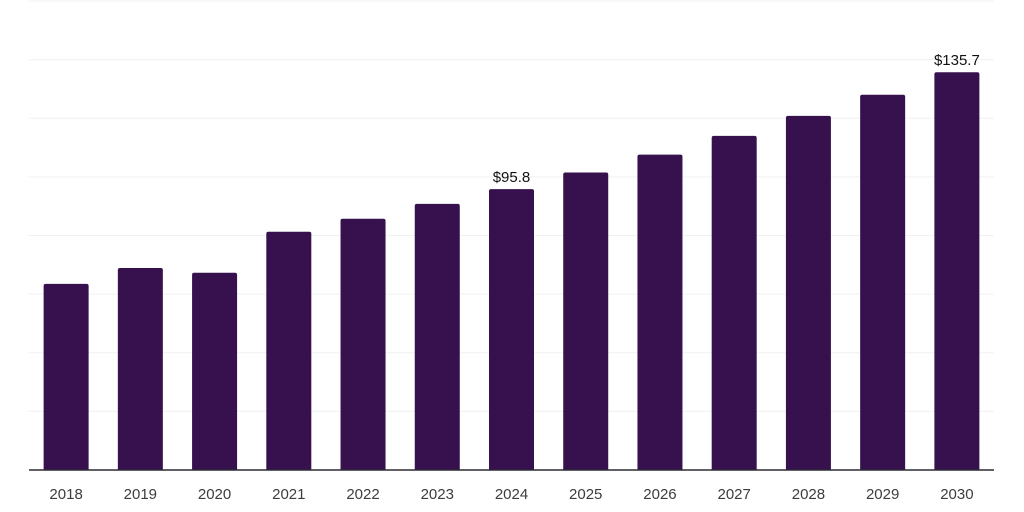 The width and height of the screenshot is (1024, 512). What do you see at coordinates (734, 494) in the screenshot?
I see `x-tick-label-2027: 2027` at bounding box center [734, 494].